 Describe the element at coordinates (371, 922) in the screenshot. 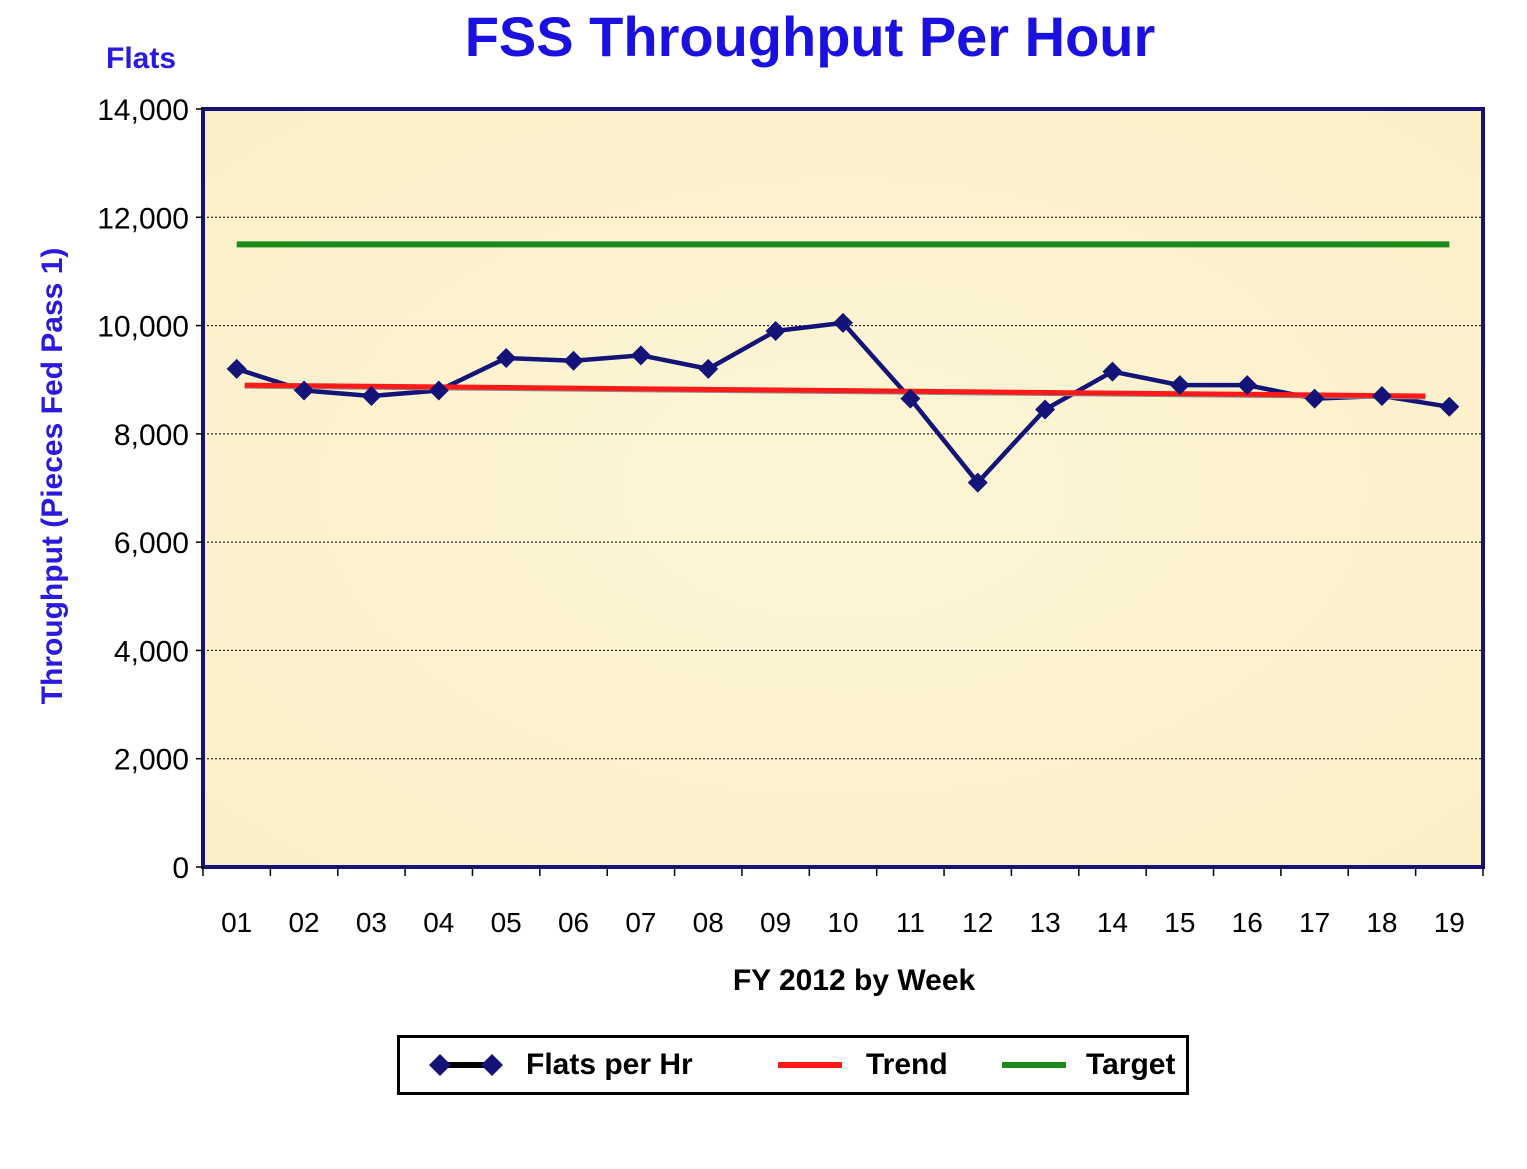

I see `x-tick-label: 03` at that location.